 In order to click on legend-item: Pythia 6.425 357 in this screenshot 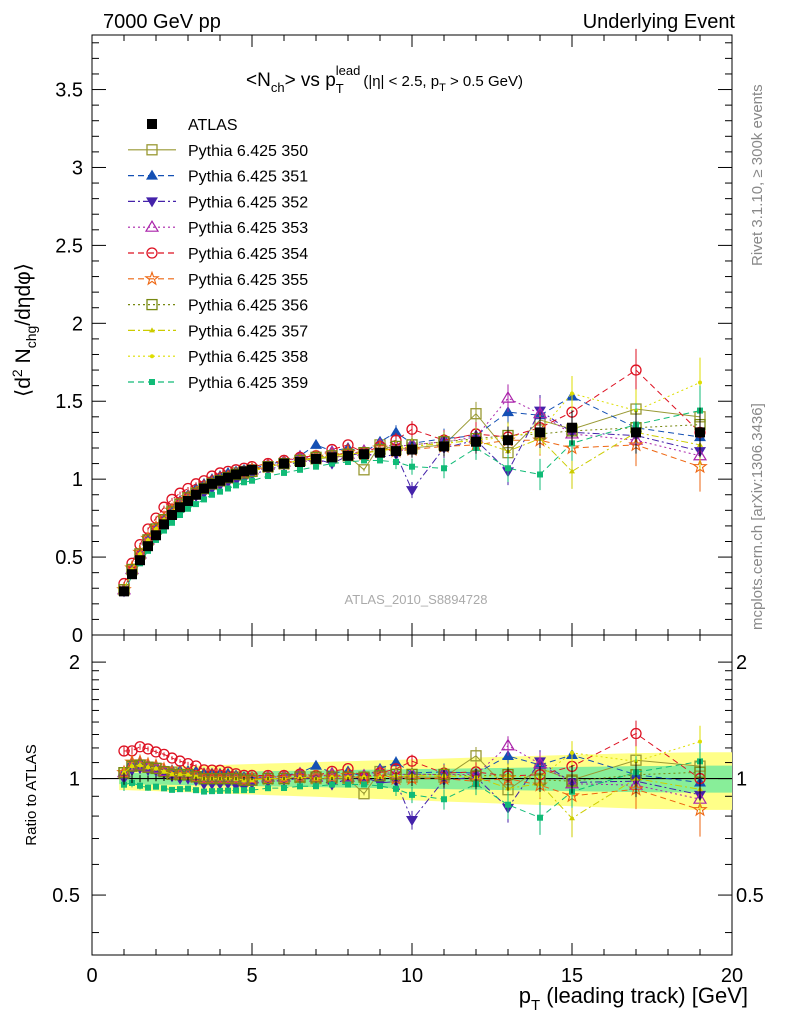, I will do `click(218, 331)`.